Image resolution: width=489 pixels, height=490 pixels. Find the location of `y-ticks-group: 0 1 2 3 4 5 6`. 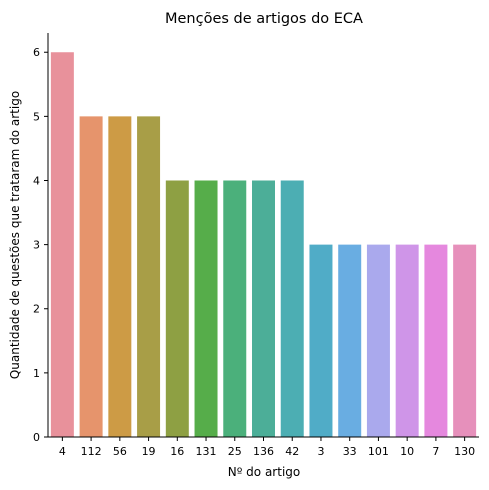

y-ticks-group: 0 1 2 3 4 5 6 is located at coordinates (40, 245).